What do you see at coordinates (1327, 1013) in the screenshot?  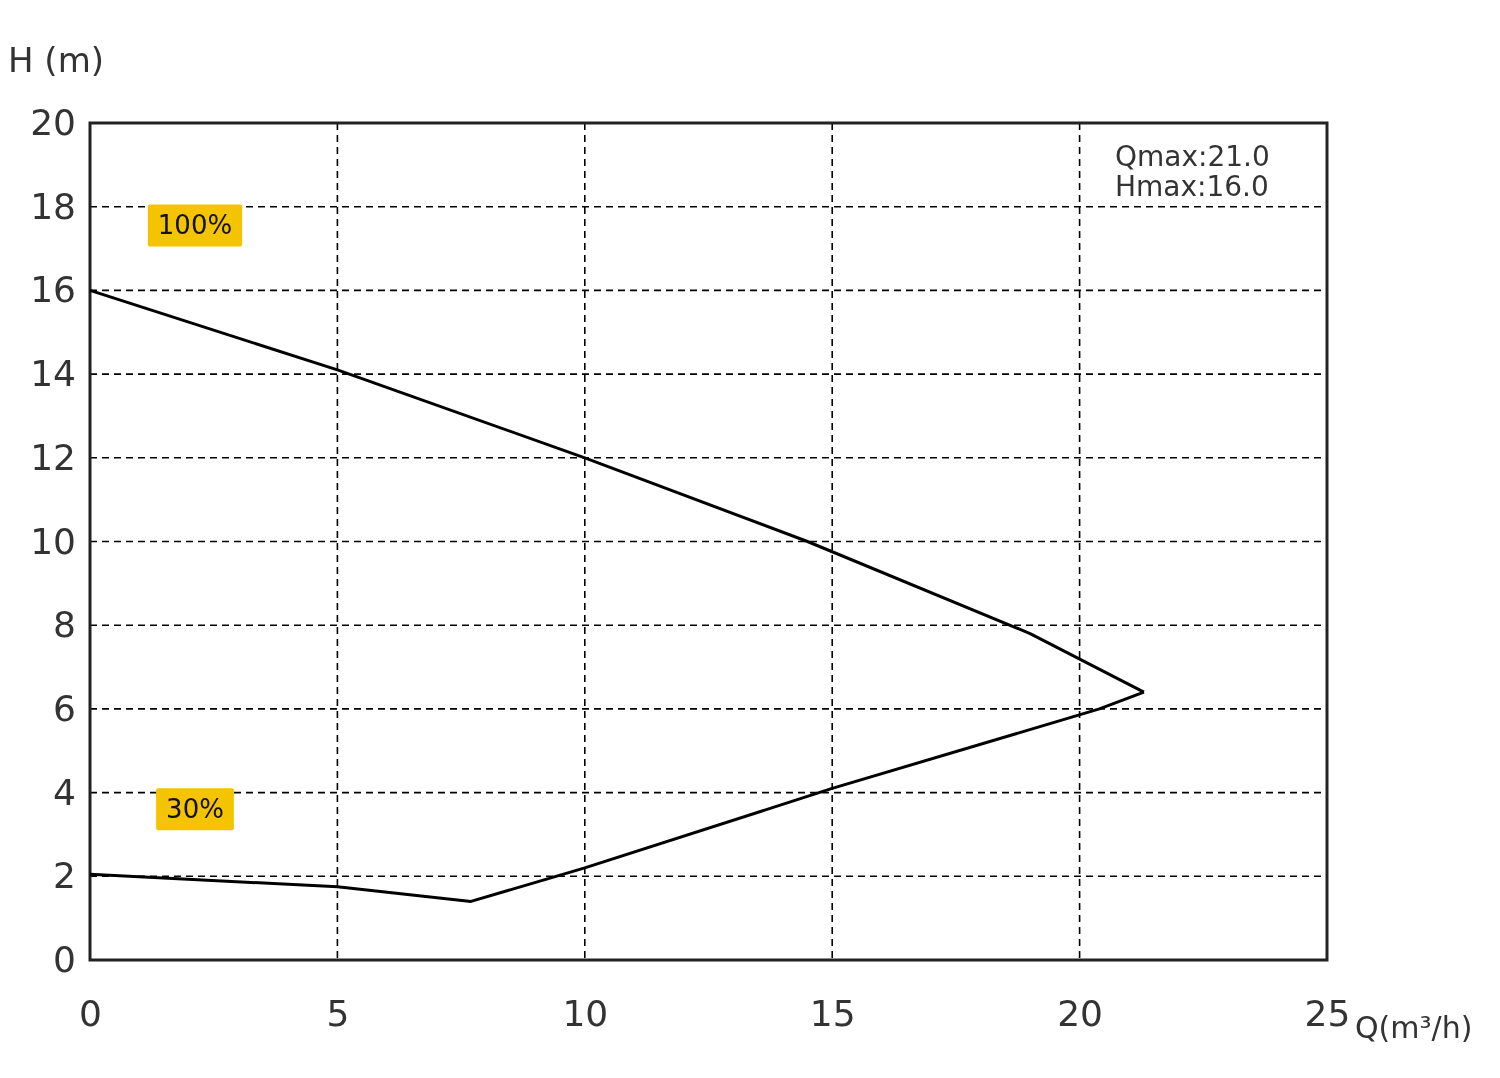 I see `x-tick-label: 25` at bounding box center [1327, 1013].